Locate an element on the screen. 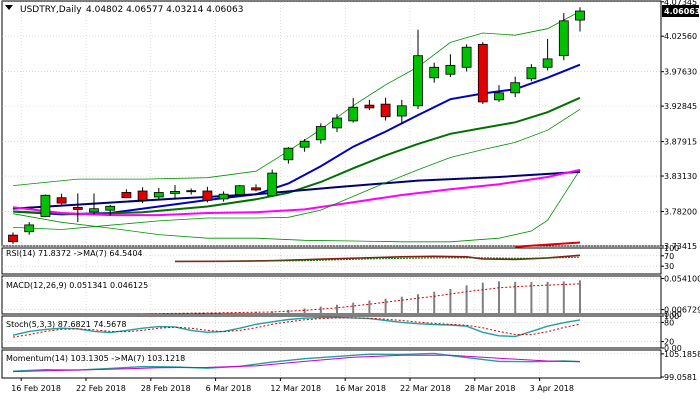 The height and width of the screenshot is (400, 700). overlay-sma-red-line is located at coordinates (548, 244).